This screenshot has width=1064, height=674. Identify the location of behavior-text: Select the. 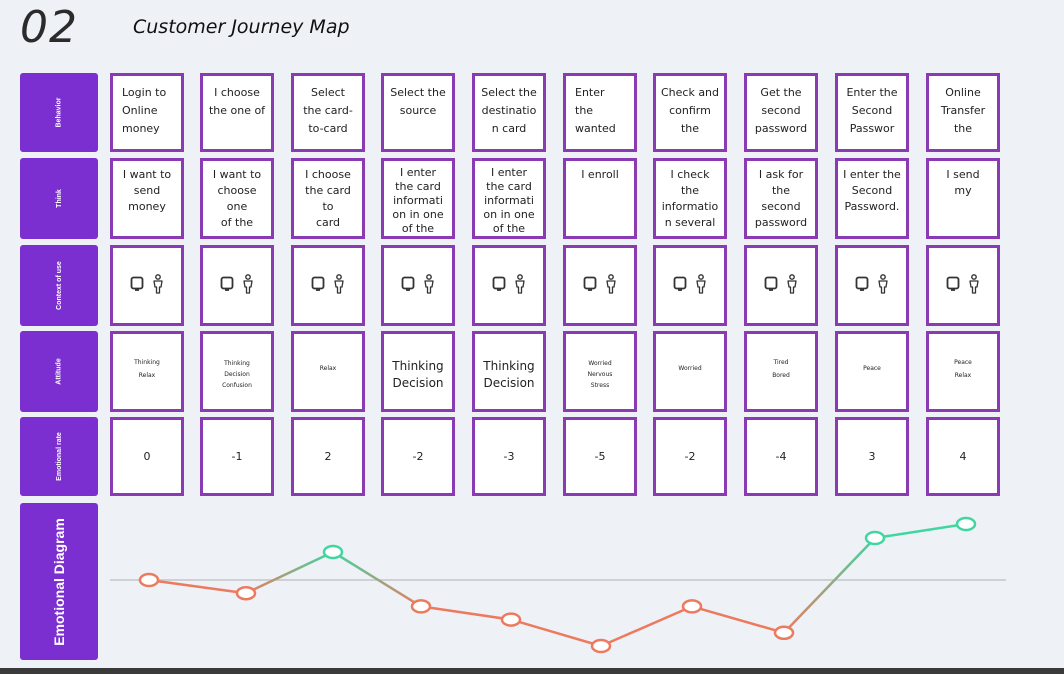
(418, 92).